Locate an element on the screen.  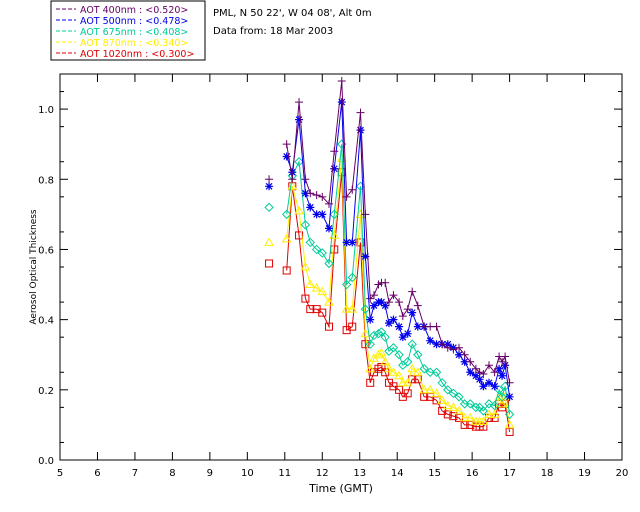
y-axis-label: Aerosol Optical Thickness is located at coordinates (34, 267).